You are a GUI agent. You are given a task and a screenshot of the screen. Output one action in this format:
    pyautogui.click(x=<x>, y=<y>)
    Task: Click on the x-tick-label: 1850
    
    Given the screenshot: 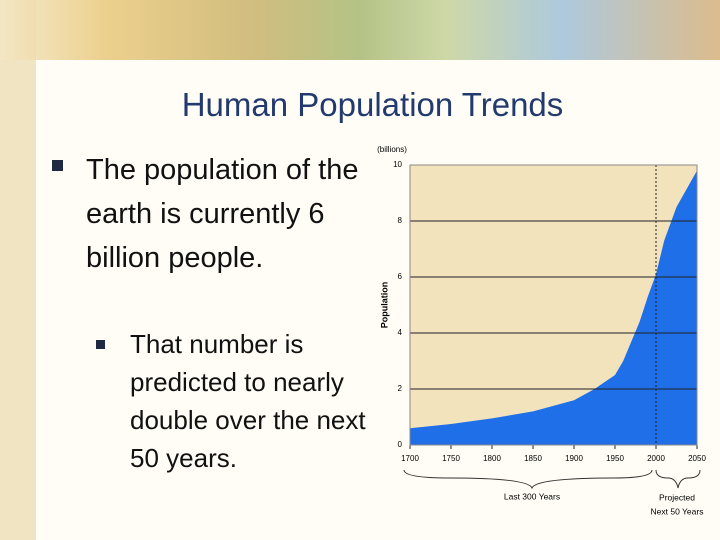 What is the action you would take?
    pyautogui.click(x=533, y=458)
    